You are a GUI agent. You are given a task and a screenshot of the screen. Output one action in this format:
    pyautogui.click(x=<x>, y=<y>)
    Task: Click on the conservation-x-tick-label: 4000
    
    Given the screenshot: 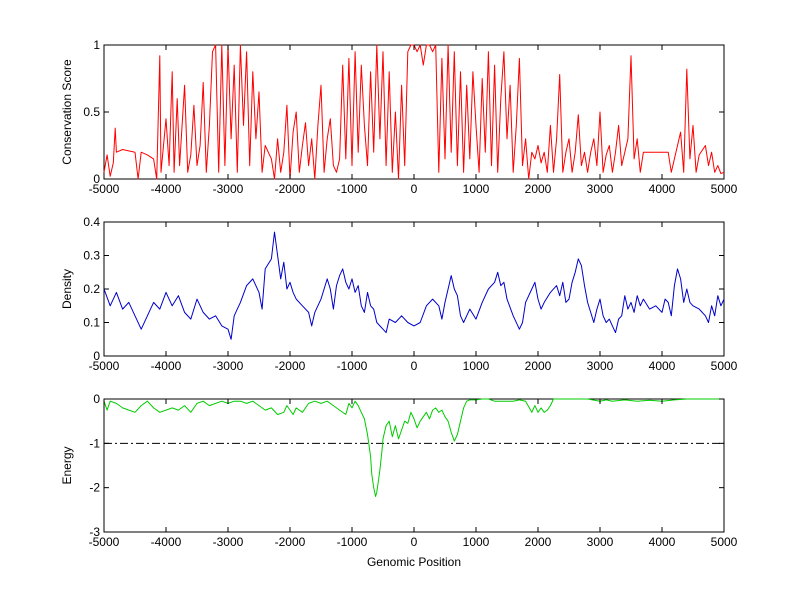 What is the action you would take?
    pyautogui.click(x=662, y=189)
    